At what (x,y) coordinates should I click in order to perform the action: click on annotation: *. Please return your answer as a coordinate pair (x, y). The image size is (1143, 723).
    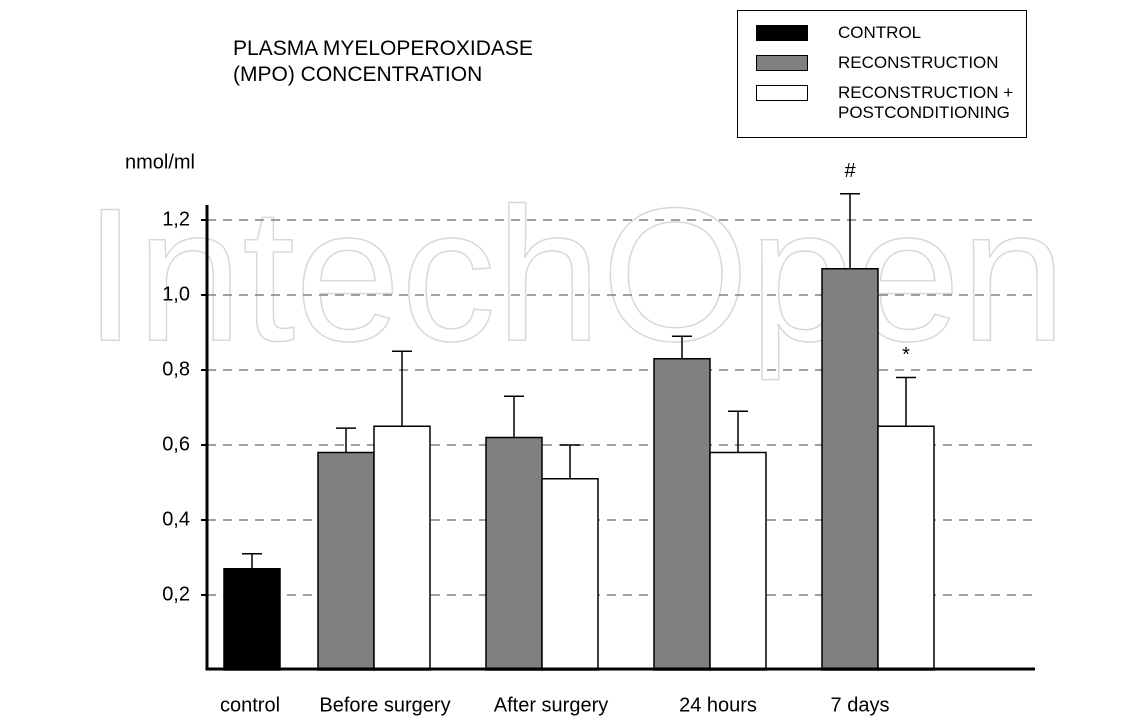
    Looking at the image, I should click on (906, 355).